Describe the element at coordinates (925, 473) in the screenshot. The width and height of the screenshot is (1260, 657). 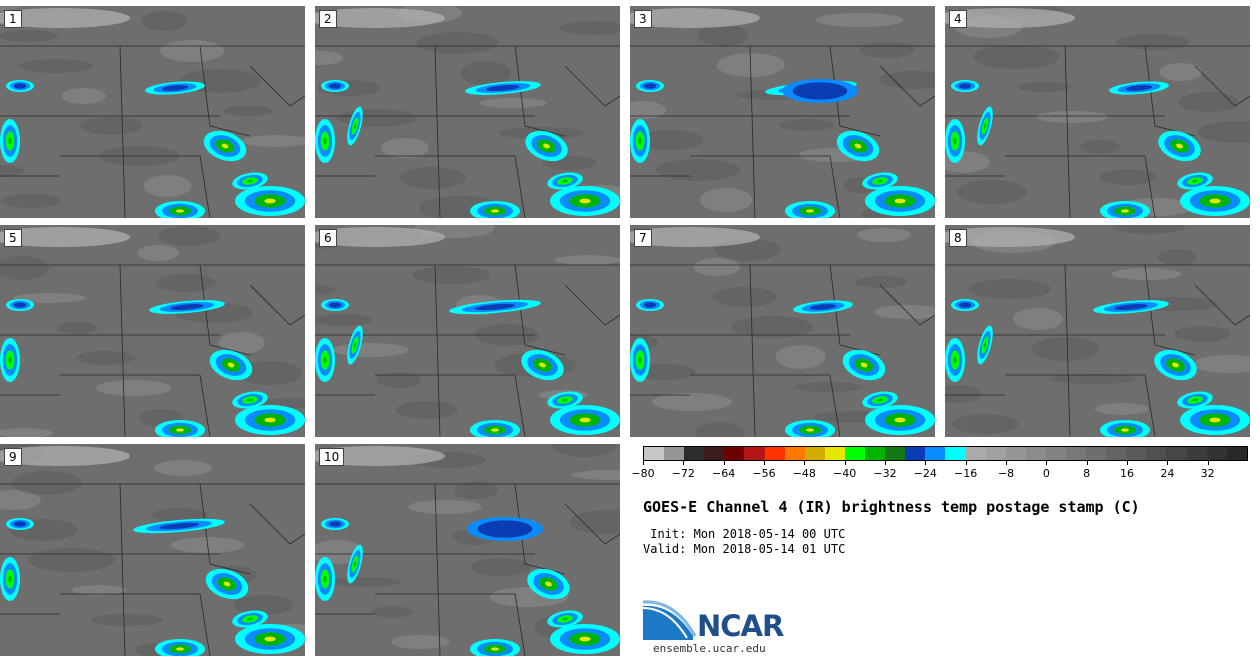
I see `colorbar-tick-label: −24` at that location.